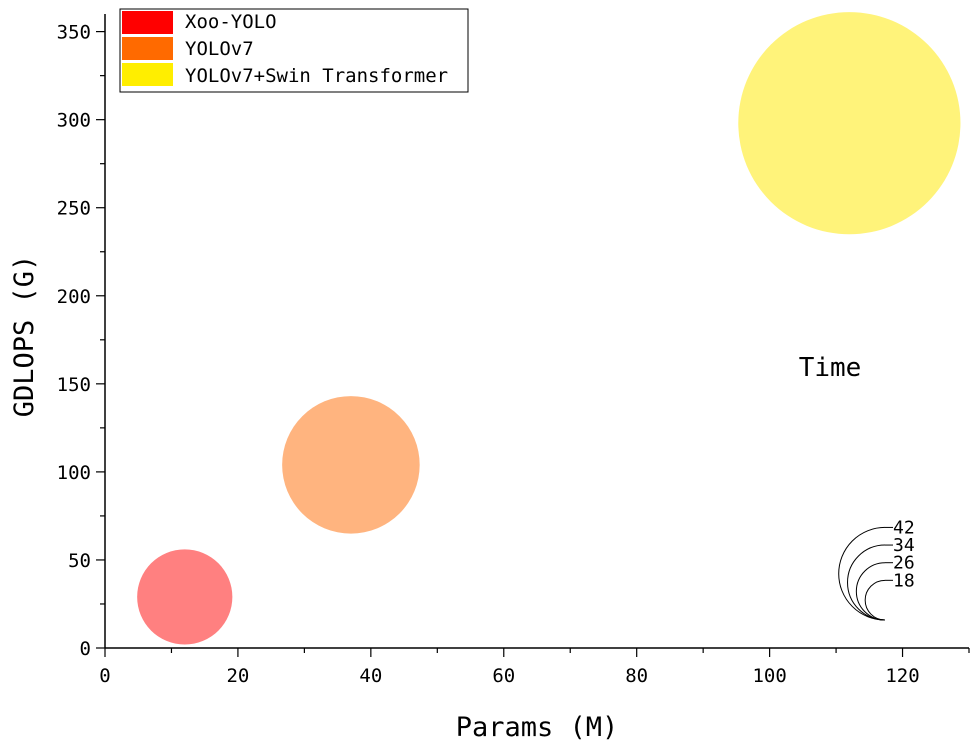 Image resolution: width=974 pixels, height=750 pixels. What do you see at coordinates (24, 336) in the screenshot?
I see `y-axis-title: GDLOPS (G)` at bounding box center [24, 336].